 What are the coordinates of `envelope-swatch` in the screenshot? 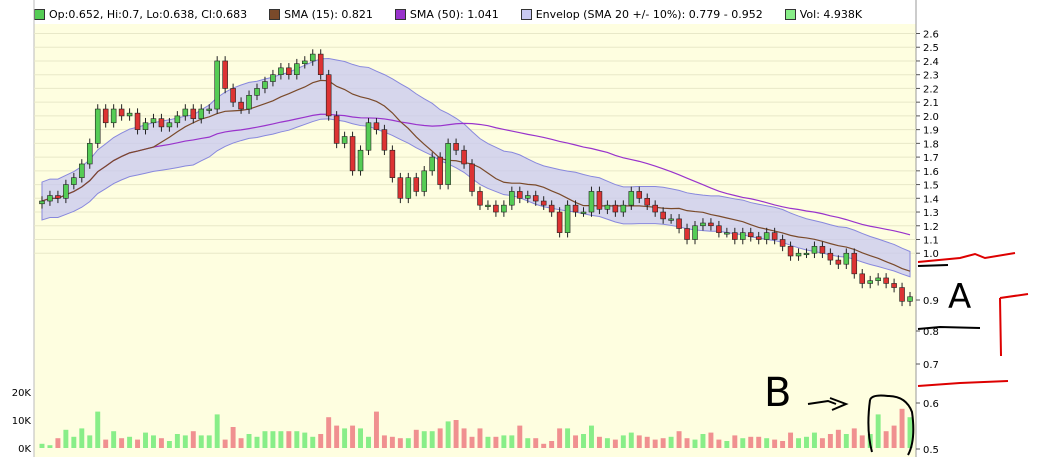 It's located at (526, 14).